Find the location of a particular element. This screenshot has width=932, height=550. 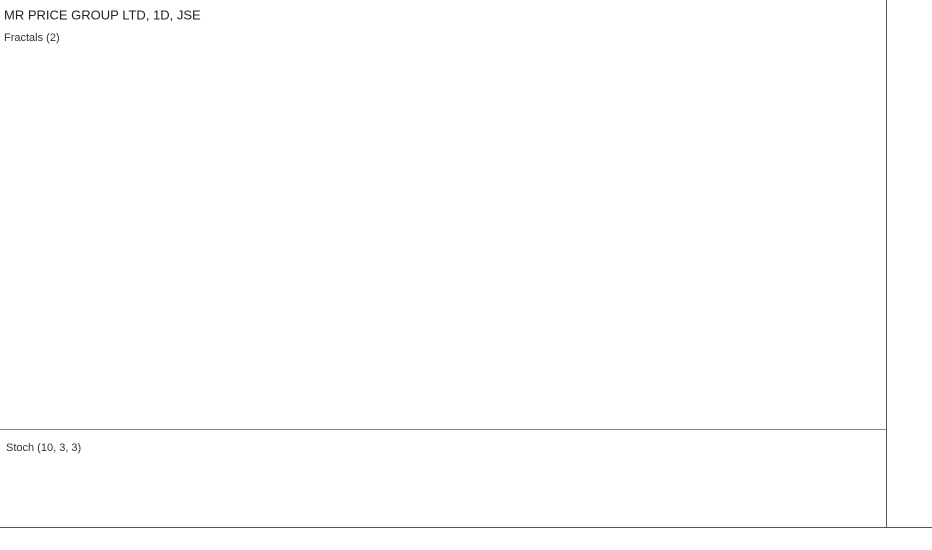

stoch-label: Stoch (10, 3, 3) is located at coordinates (43, 448).